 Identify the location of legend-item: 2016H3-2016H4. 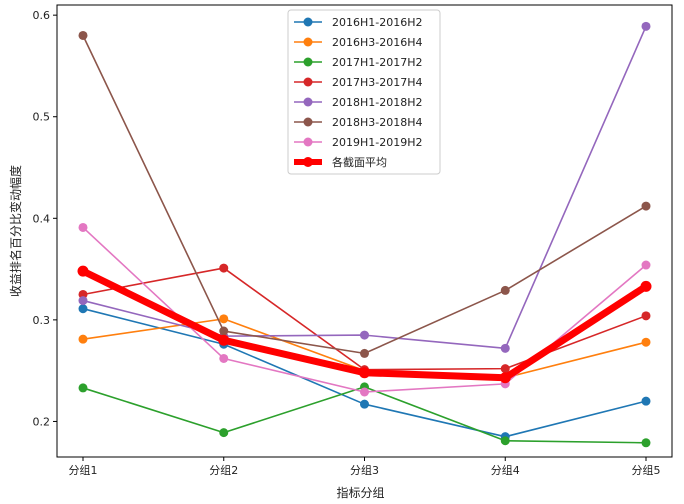
(358, 42).